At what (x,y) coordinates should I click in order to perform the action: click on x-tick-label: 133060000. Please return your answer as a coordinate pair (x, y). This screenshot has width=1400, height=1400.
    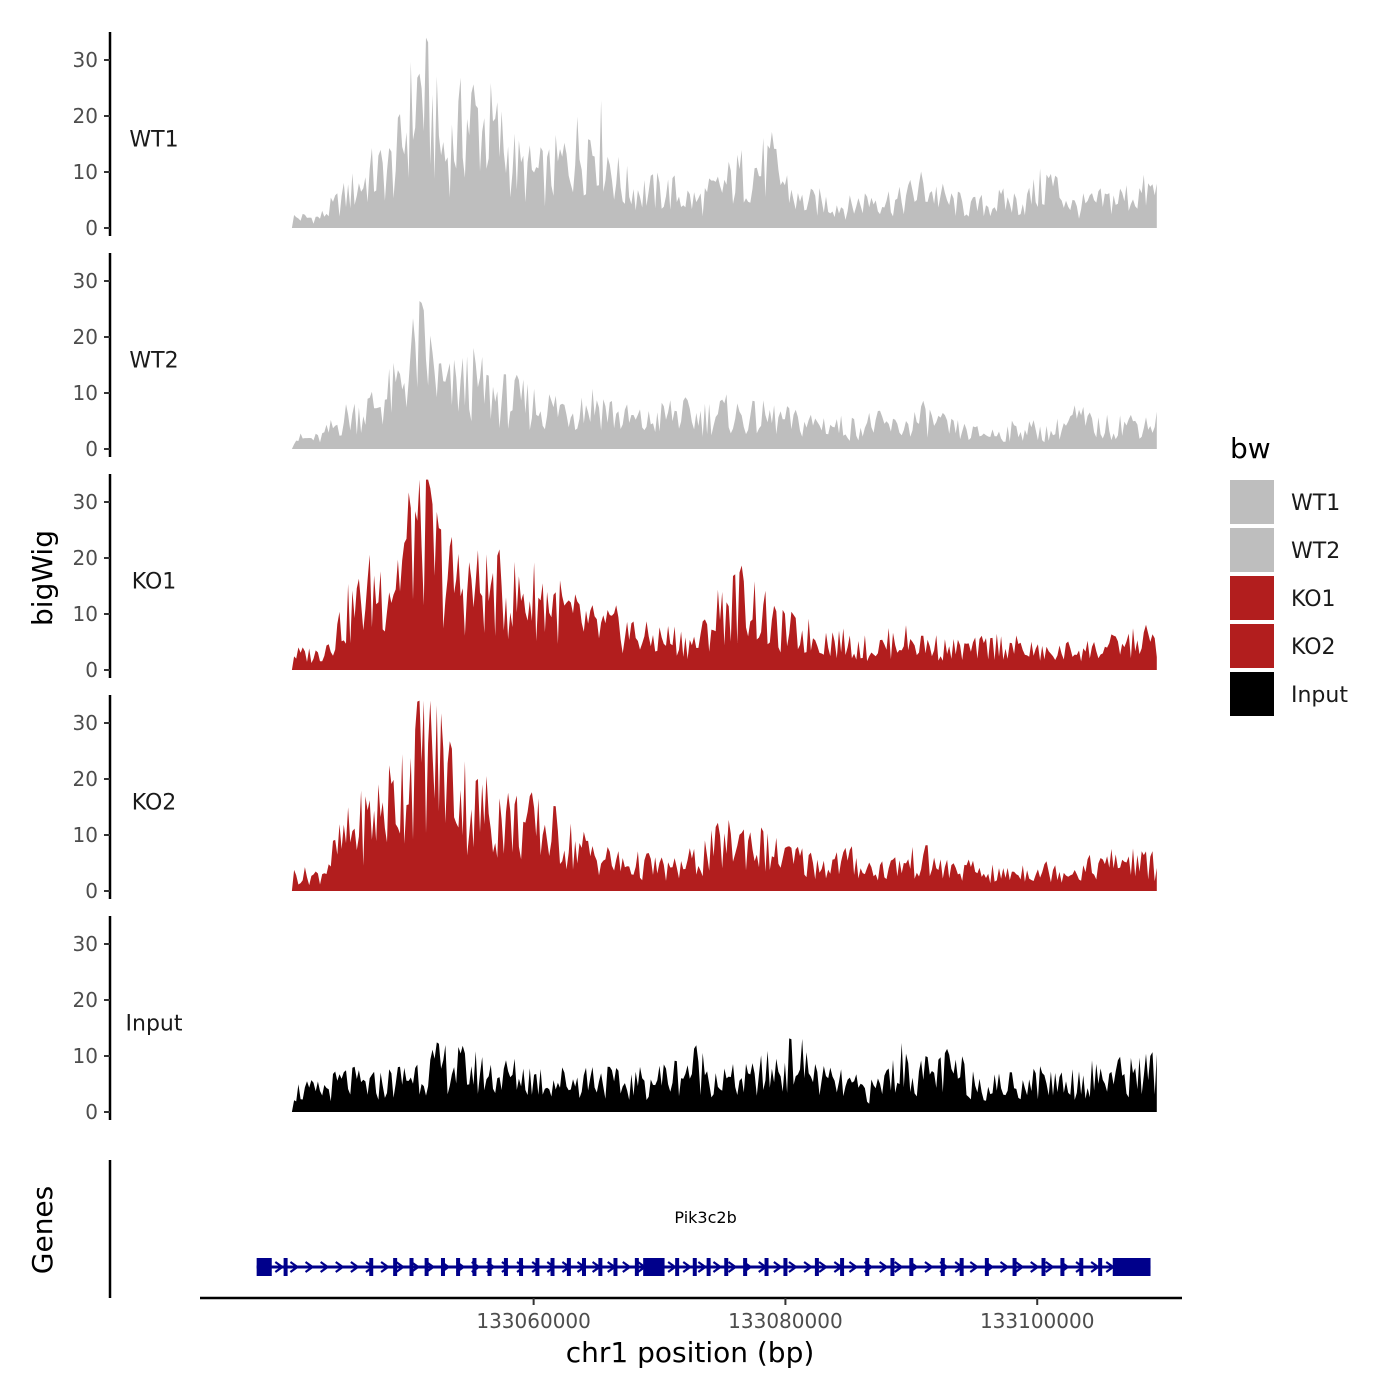
    Looking at the image, I should click on (533, 1321).